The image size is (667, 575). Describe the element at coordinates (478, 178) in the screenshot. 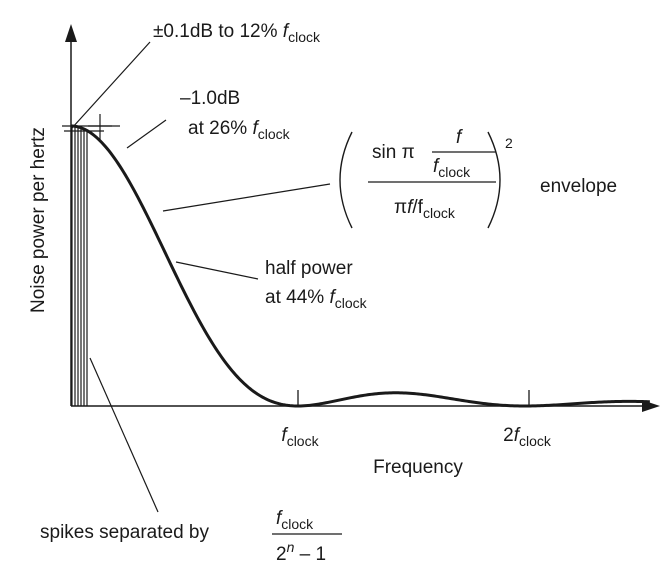

I see `envelope-formula: sin π f fclock πf/fclock 2 envelope` at that location.